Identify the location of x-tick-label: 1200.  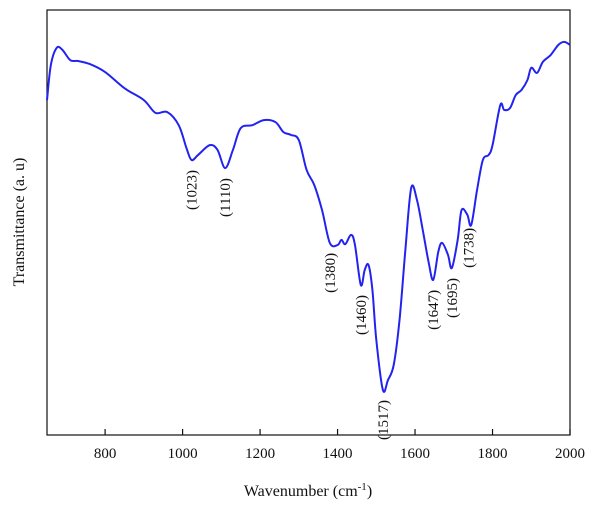
(260, 454).